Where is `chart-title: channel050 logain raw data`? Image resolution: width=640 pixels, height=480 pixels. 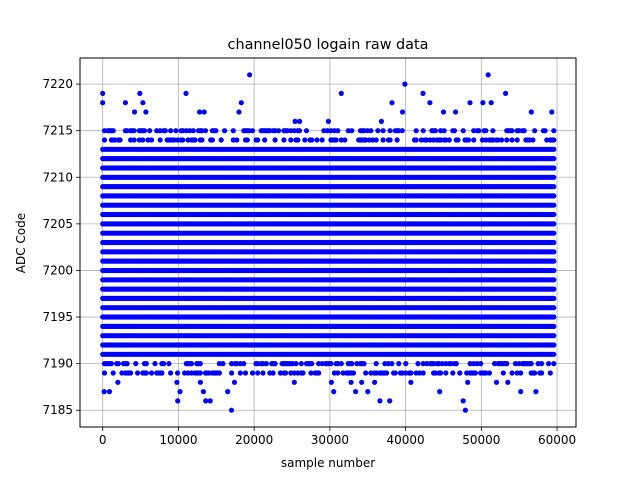 chart-title: channel050 logain raw data is located at coordinates (328, 45).